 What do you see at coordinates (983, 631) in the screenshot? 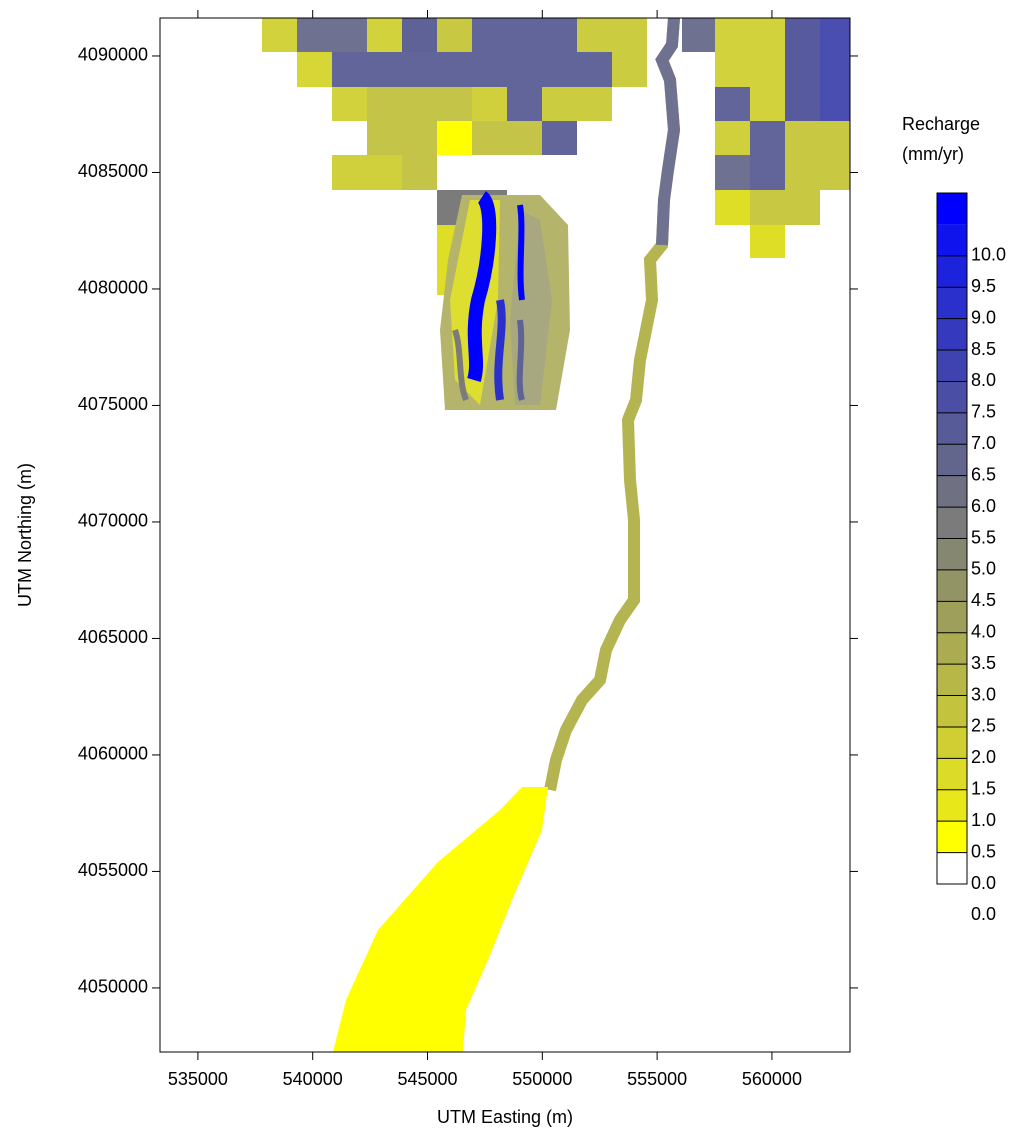
I see `colorbar-label: 4.0` at bounding box center [983, 631].